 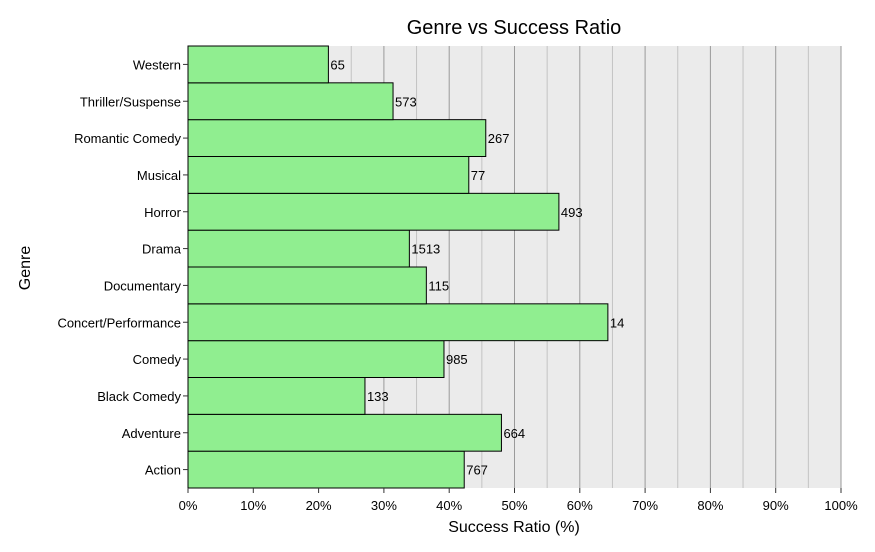 What do you see at coordinates (139, 396) in the screenshot?
I see `y-axis-tick-label: Black Comedy` at bounding box center [139, 396].